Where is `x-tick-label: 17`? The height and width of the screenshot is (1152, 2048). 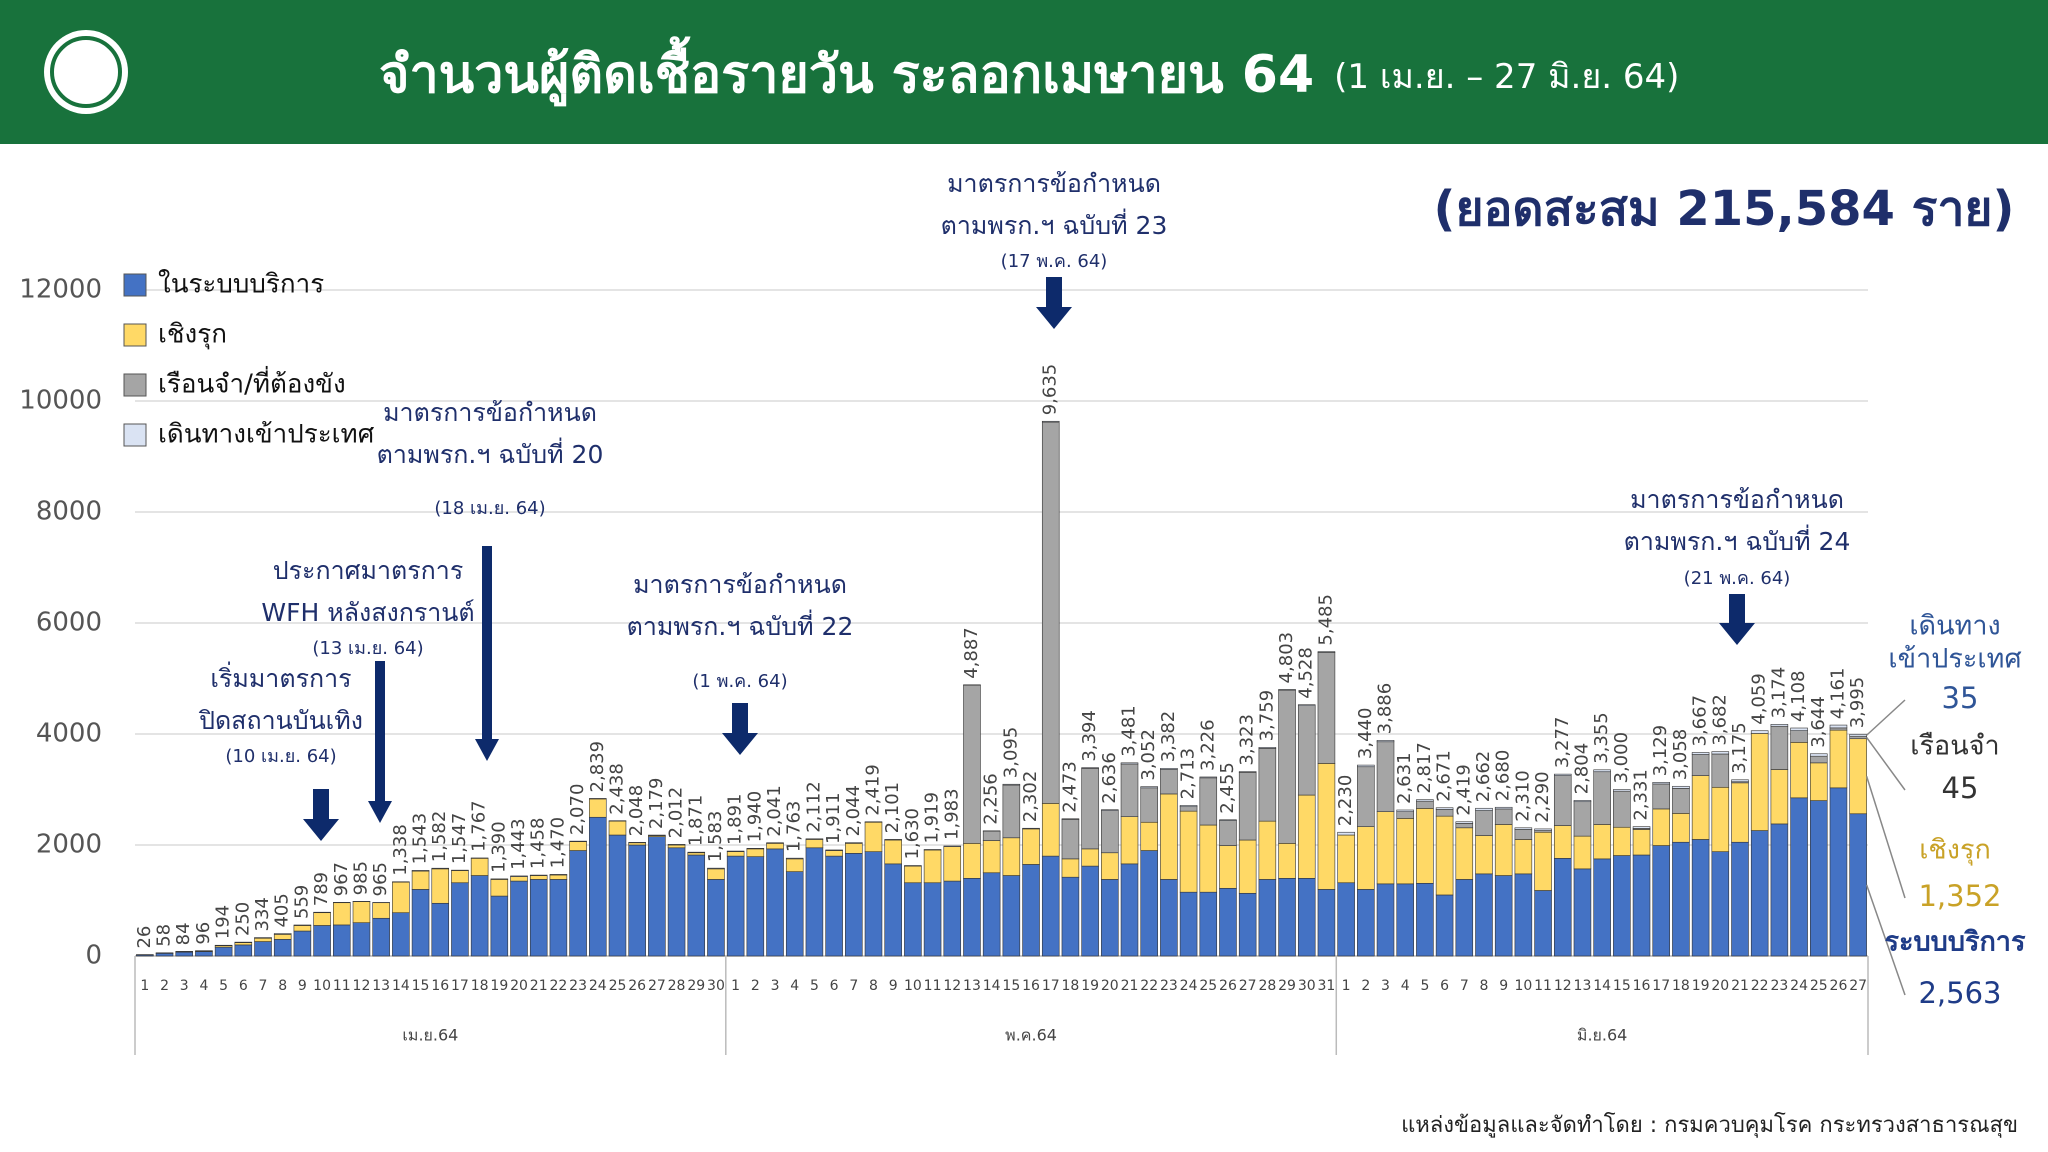 x-tick-label: 17 is located at coordinates (1051, 986).